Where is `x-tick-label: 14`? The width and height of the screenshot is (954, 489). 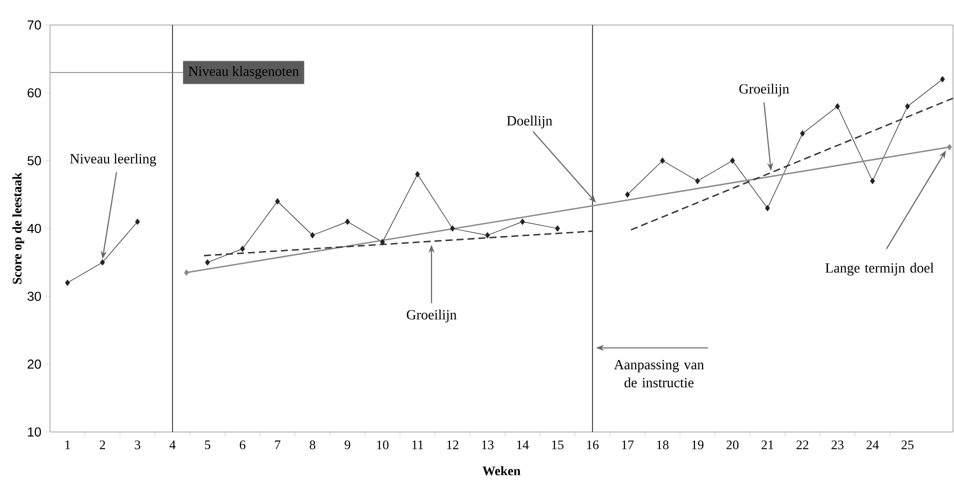
x-tick-label: 14 is located at coordinates (523, 445).